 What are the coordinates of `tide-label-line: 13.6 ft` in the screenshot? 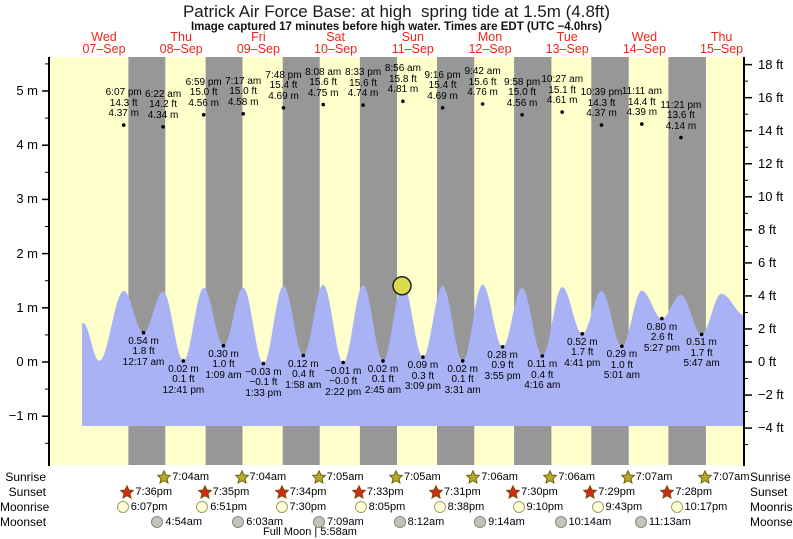 It's located at (680, 116).